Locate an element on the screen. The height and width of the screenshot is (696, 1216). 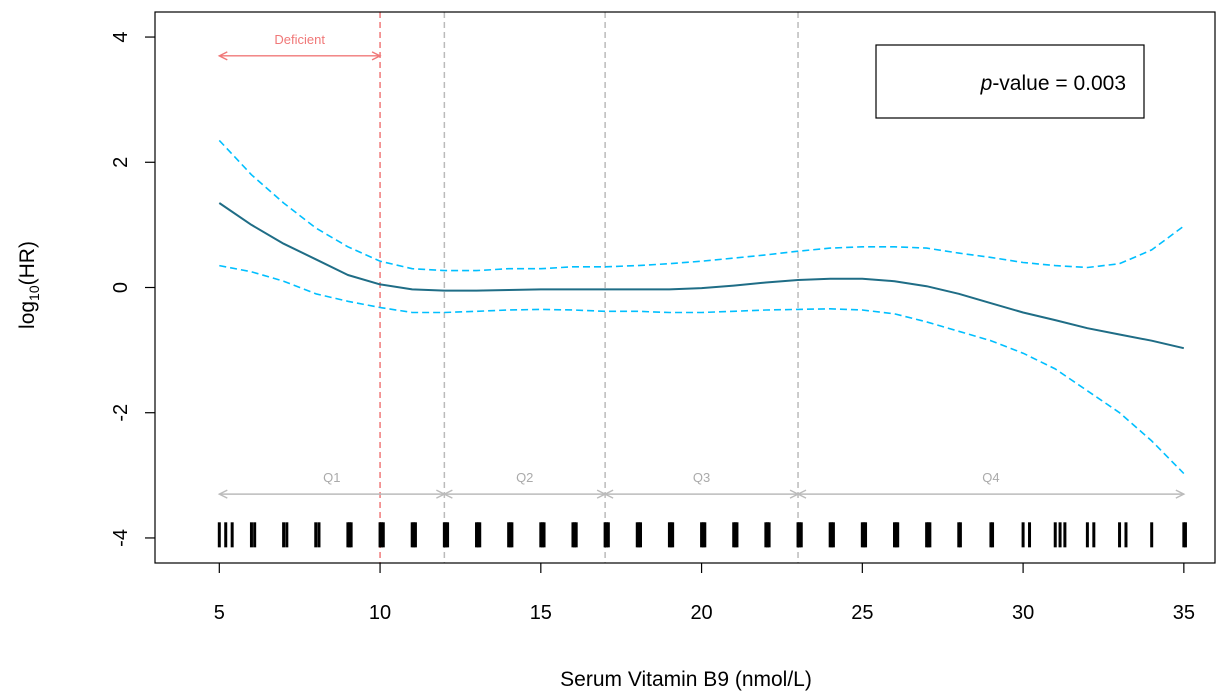
pvalue-legend: p-value = 0.003 is located at coordinates (1010, 81).